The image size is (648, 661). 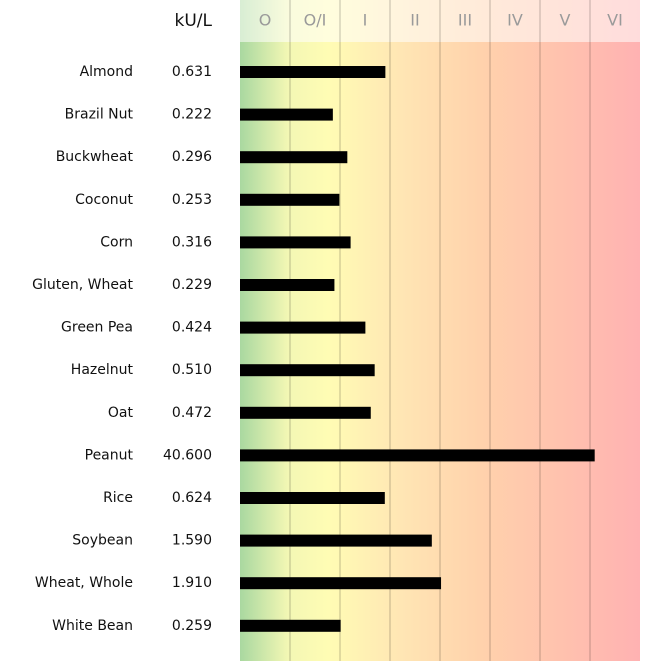 I want to click on category-label: Green Pea, so click(x=97, y=328).